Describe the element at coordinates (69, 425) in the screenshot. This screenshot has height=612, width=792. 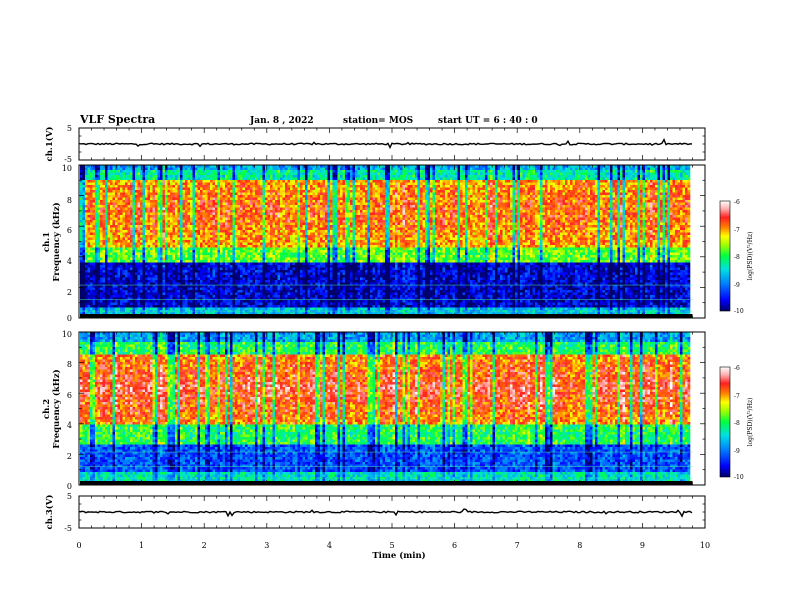
I see `ch2-ytick-4: 4` at that location.